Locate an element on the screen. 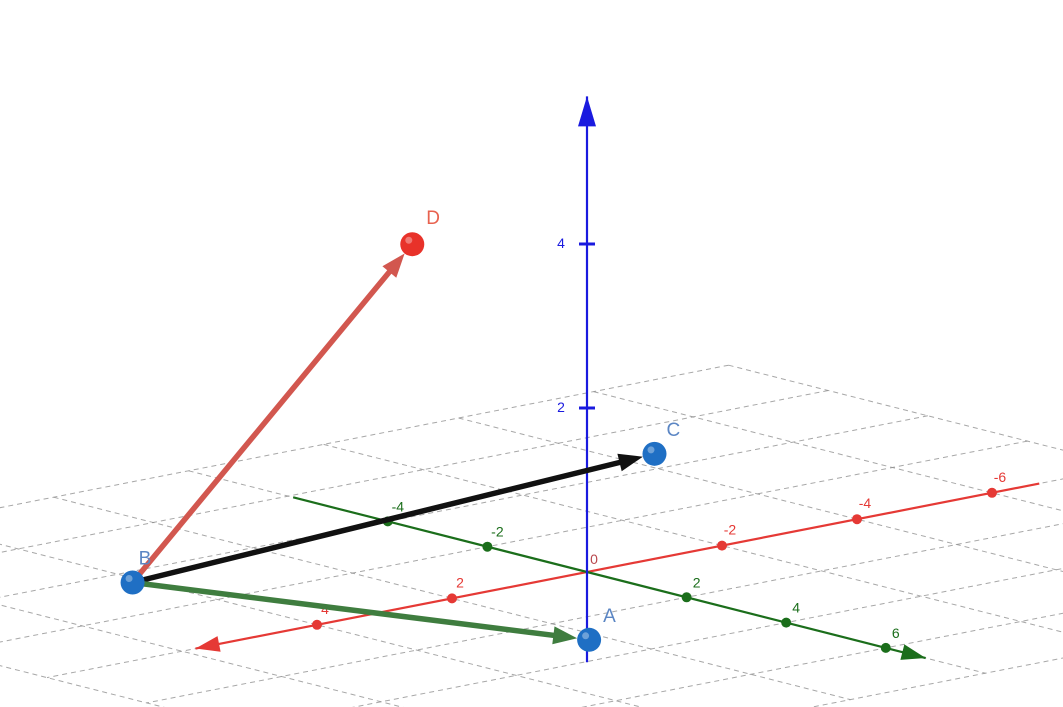 This screenshot has height=707, width=1063. point-b-marker is located at coordinates (132, 582).